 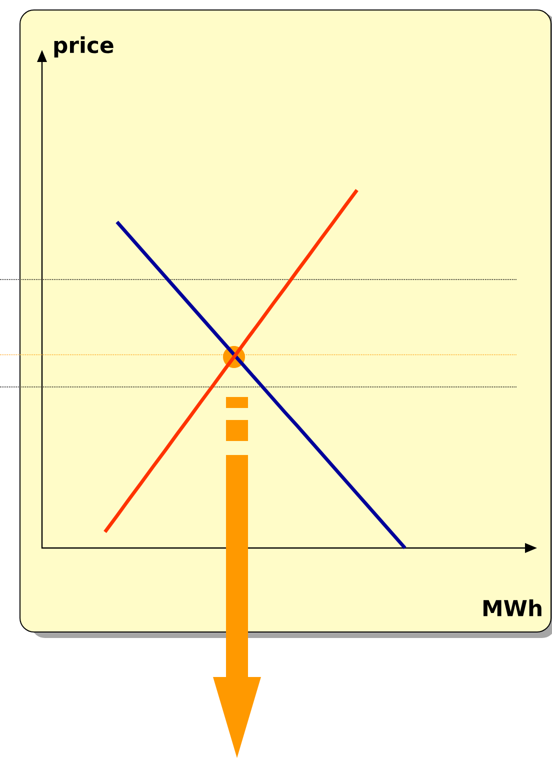 I want to click on text: price, so click(x=84, y=47).